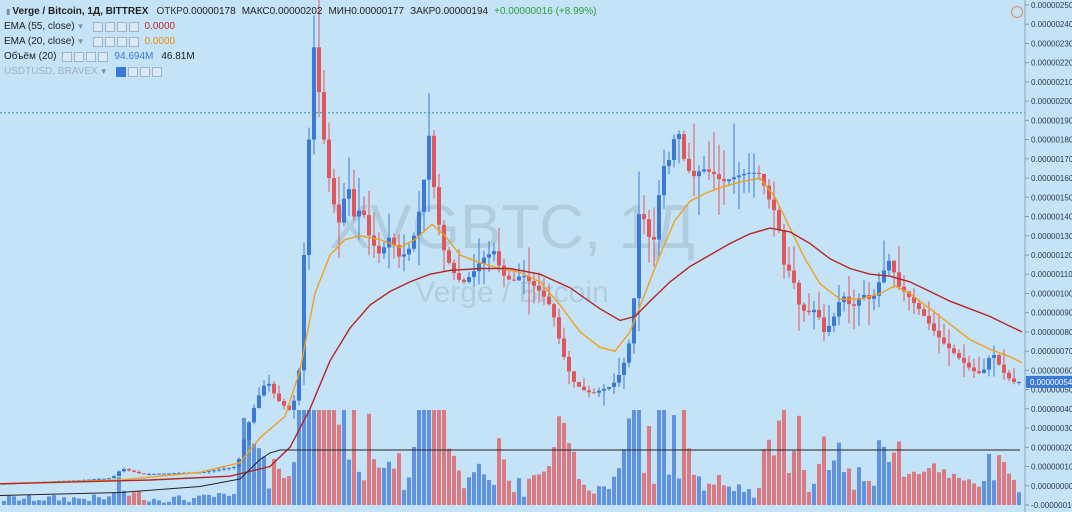  What do you see at coordinates (1051, 370) in the screenshot?
I see `axis-tick-label: 0.00000060` at bounding box center [1051, 370].